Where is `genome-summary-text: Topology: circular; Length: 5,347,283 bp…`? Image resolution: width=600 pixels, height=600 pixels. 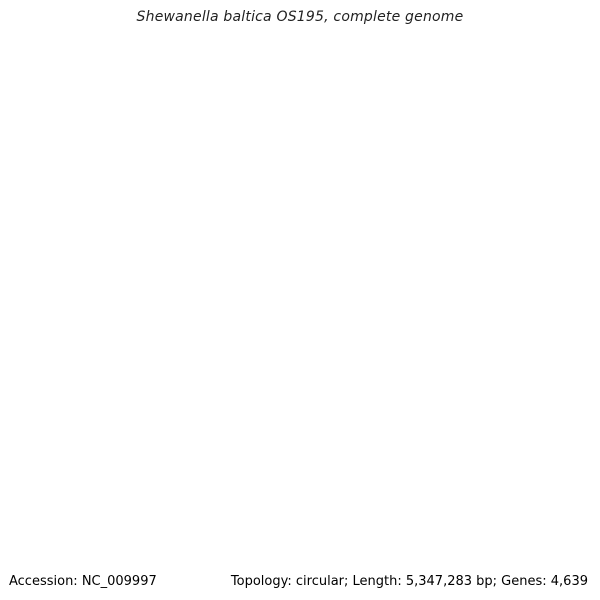 genome-summary-text: Topology: circular; Length: 5,347,283 bp… is located at coordinates (409, 581).